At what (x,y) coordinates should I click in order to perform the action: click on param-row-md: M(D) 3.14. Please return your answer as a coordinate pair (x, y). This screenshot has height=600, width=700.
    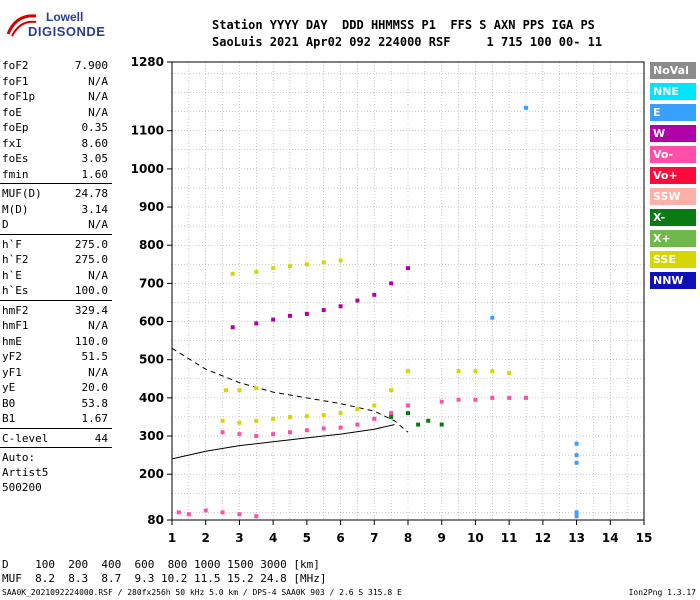
    Looking at the image, I should click on (56, 210).